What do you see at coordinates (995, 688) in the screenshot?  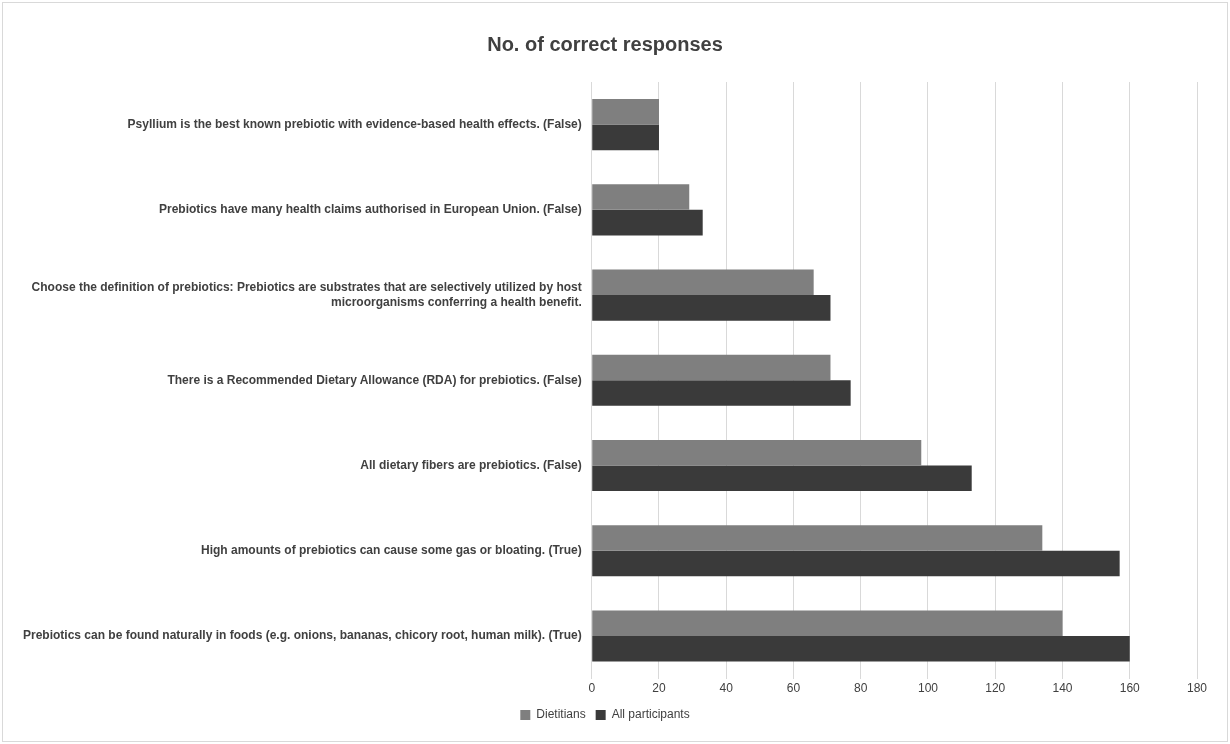 I see `x-tick-label: 120` at bounding box center [995, 688].